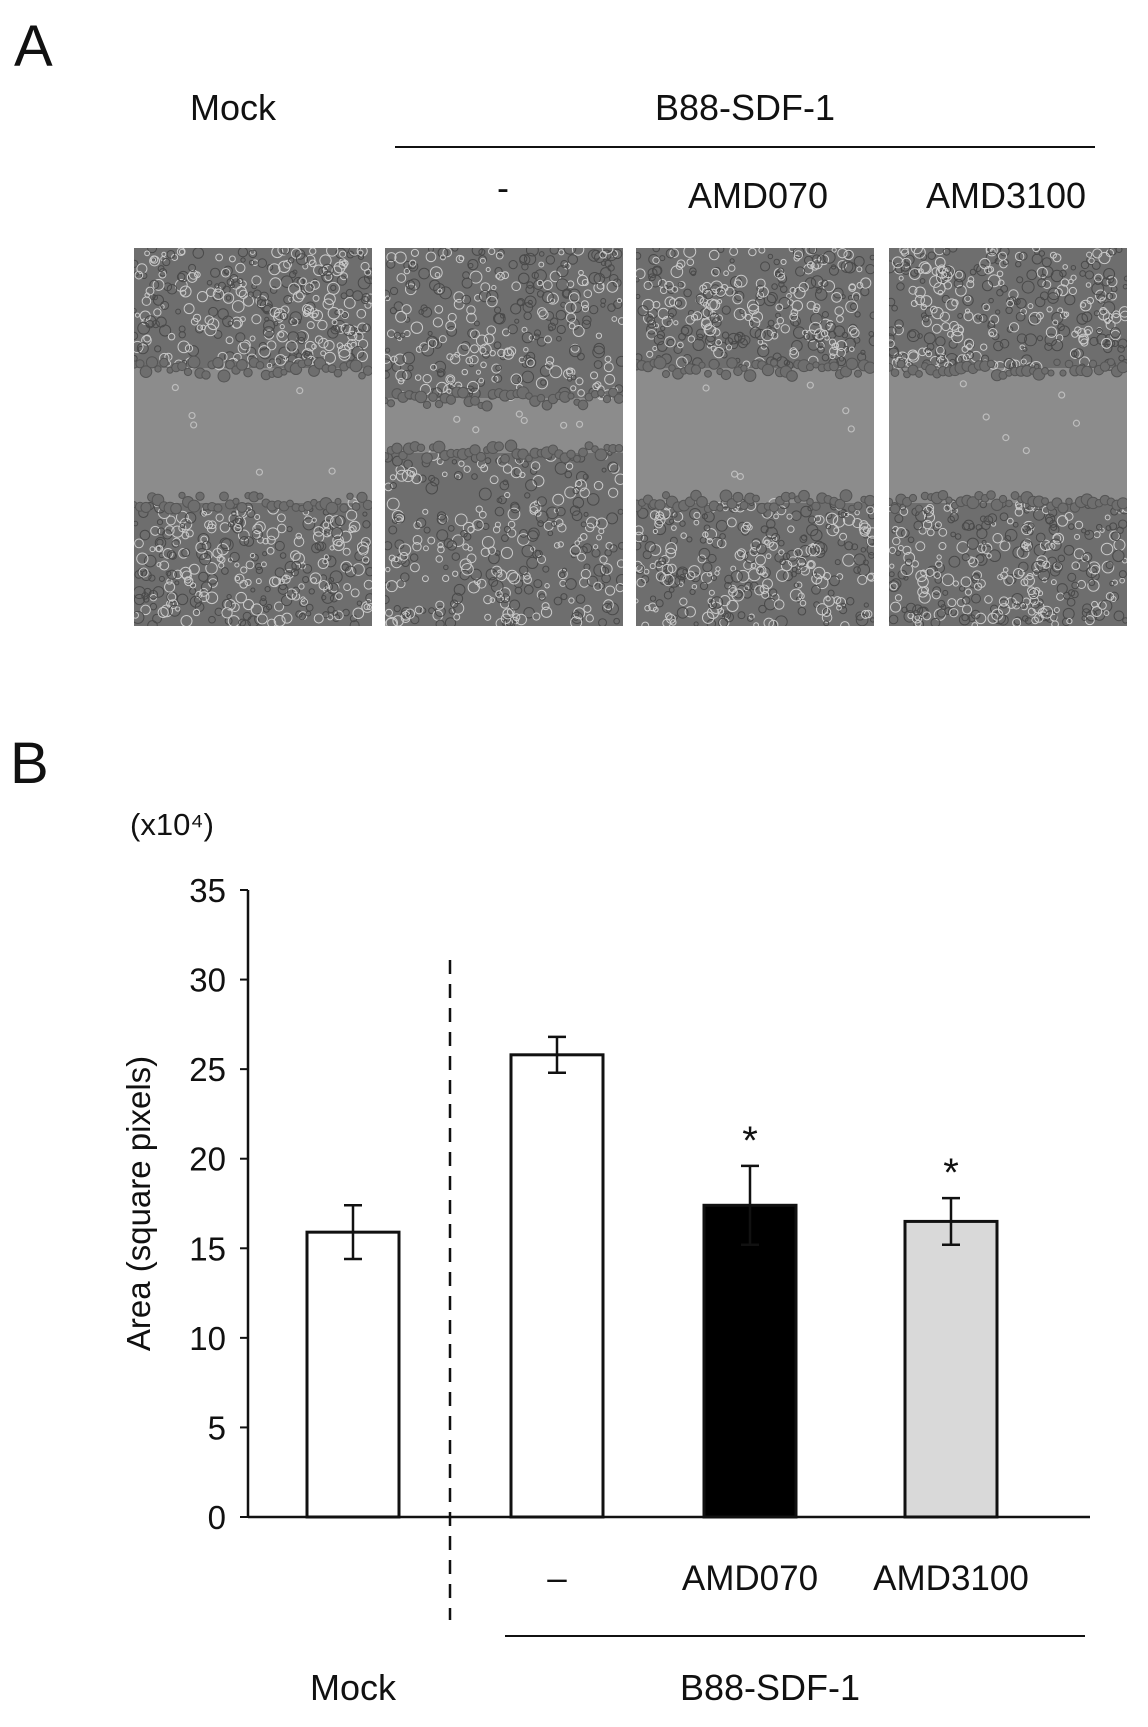 The height and width of the screenshot is (1727, 1148). Describe the element at coordinates (524, 420) in the screenshot. I see `floating-cell` at that location.